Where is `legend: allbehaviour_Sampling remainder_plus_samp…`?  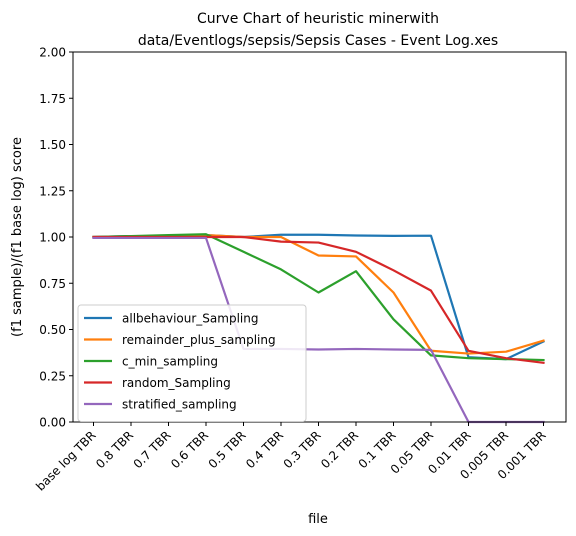
legend: allbehaviour_Sampling remainder_plus_samp… is located at coordinates (192, 363).